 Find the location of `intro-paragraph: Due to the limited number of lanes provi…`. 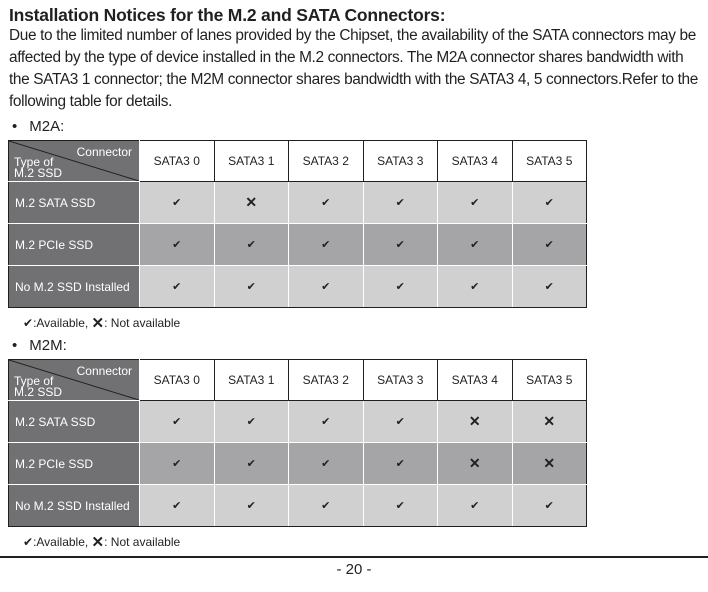

intro-paragraph: Due to the limited number of lanes provi… is located at coordinates (353, 68).